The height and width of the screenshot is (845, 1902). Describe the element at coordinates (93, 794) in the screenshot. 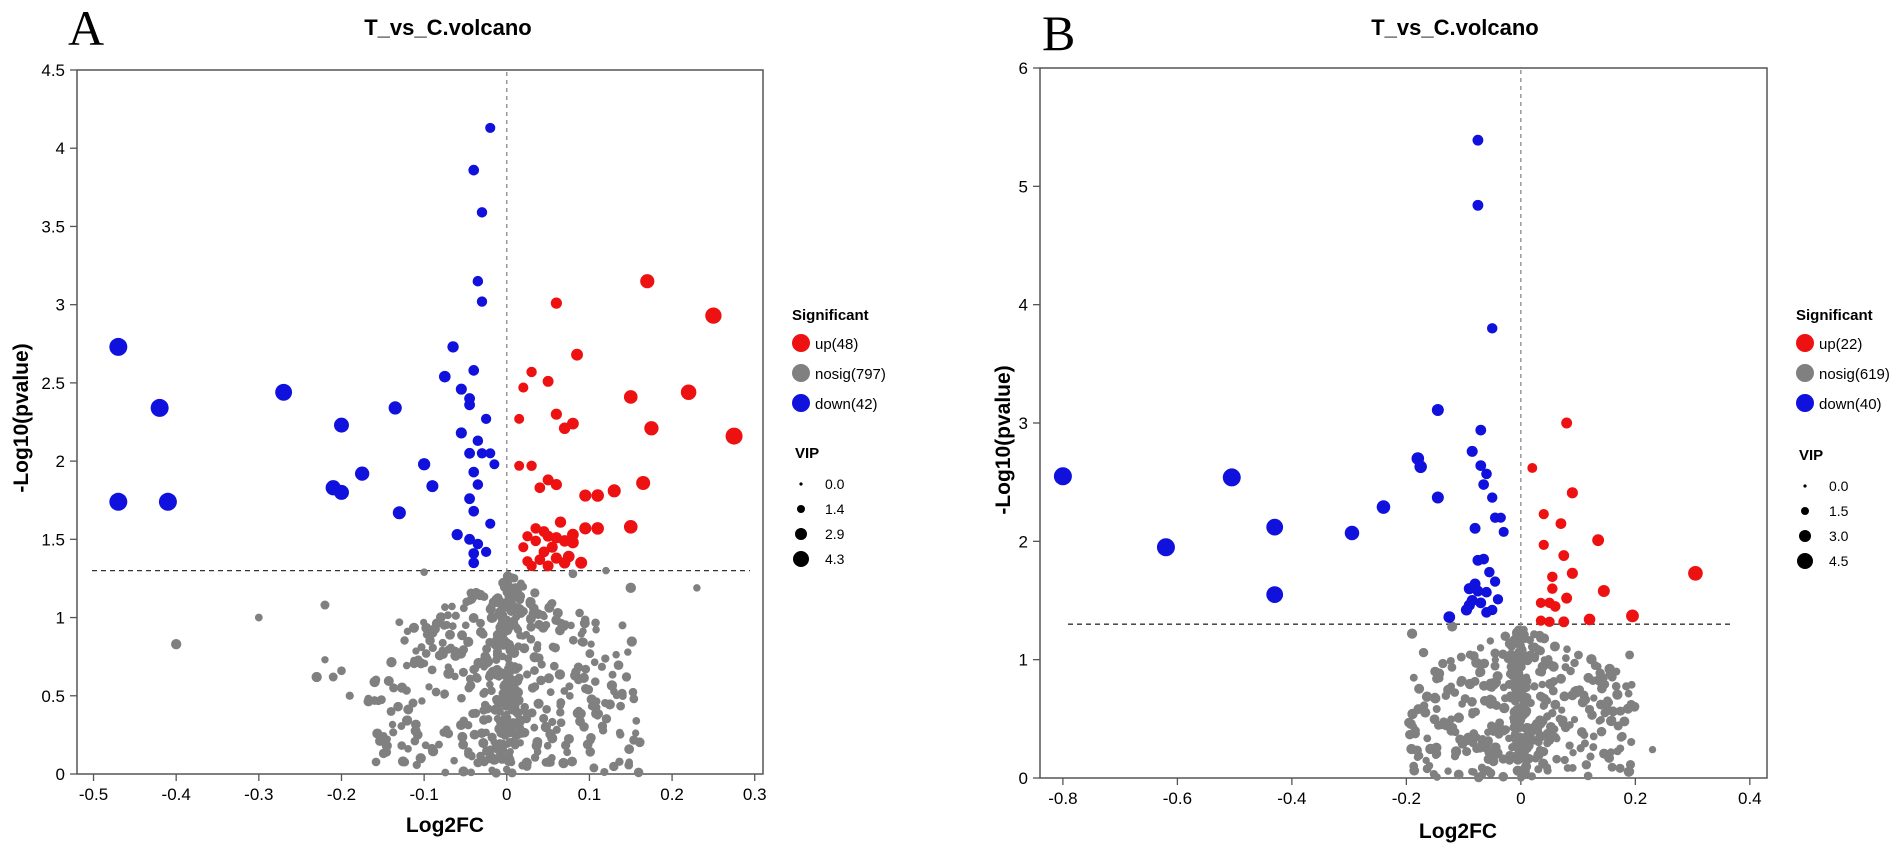

I see `x-tick-label: -0.5` at that location.